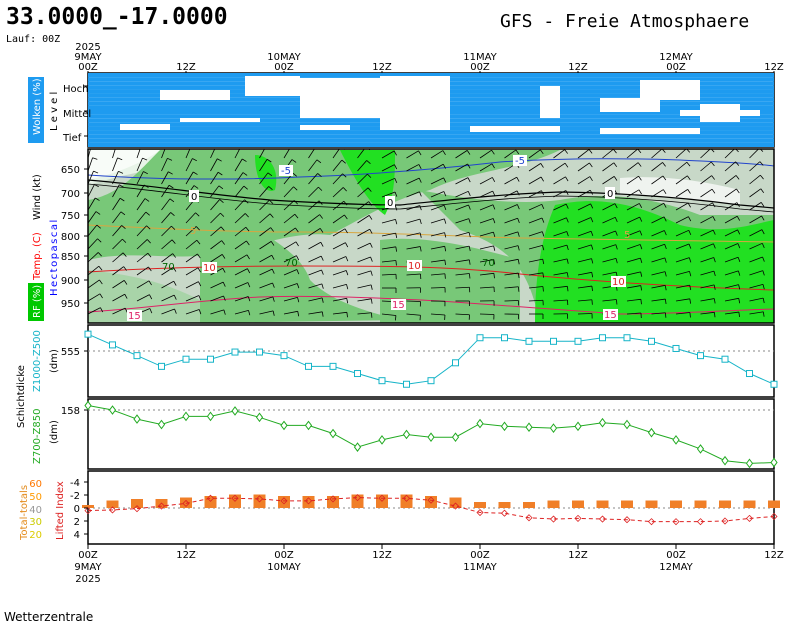 This screenshot has height=625, width=800. What do you see at coordinates (88, 567) in the screenshot?
I see `bottom-date-label: 9MAY` at bounding box center [88, 567].